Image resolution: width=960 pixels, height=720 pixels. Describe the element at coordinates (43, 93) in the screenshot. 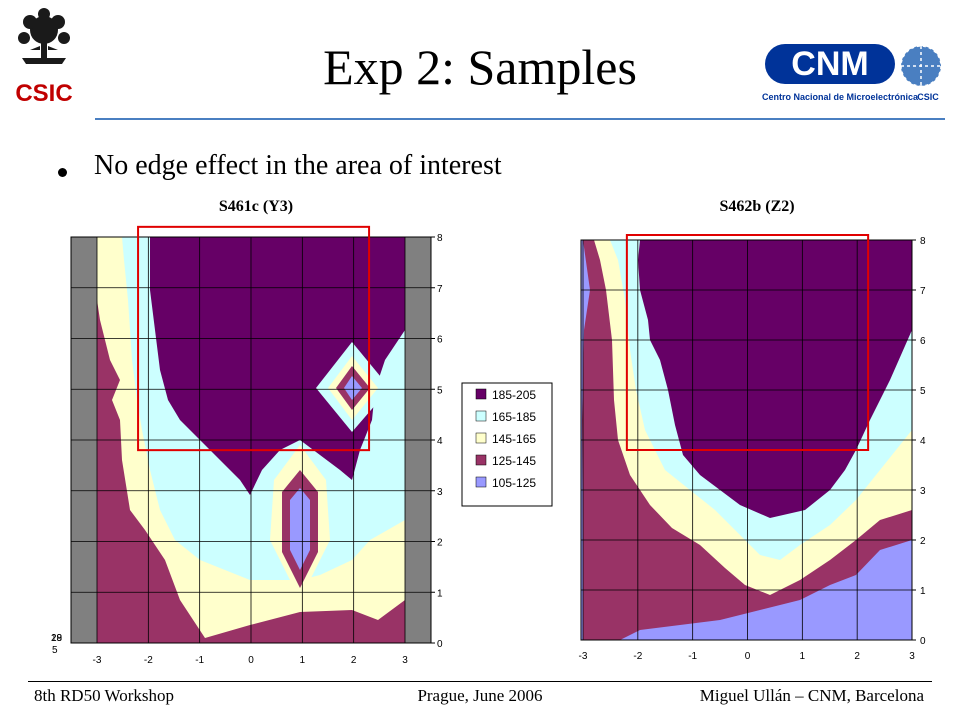

I see `csic-logo-text: CSIC` at that location.